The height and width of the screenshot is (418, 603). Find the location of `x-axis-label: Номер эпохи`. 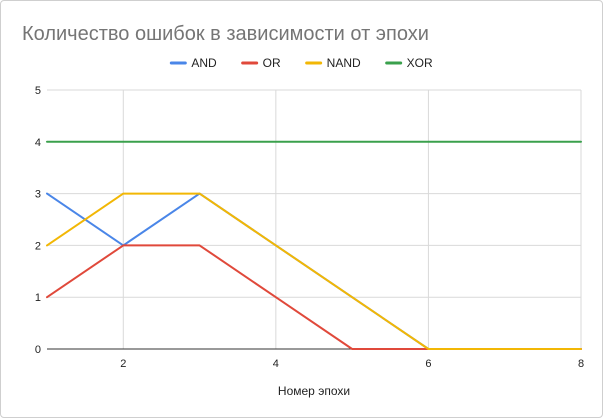

x-axis-label: Номер эпохи is located at coordinates (314, 391).